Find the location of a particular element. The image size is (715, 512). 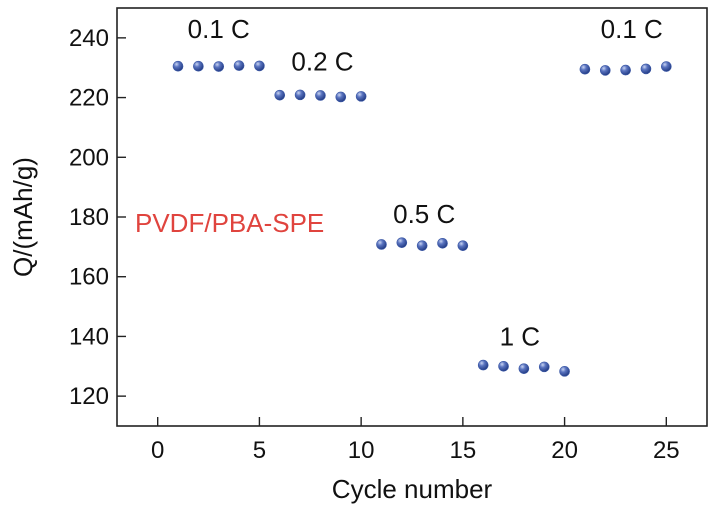

y-tick-label: 120 is located at coordinates (89, 396).